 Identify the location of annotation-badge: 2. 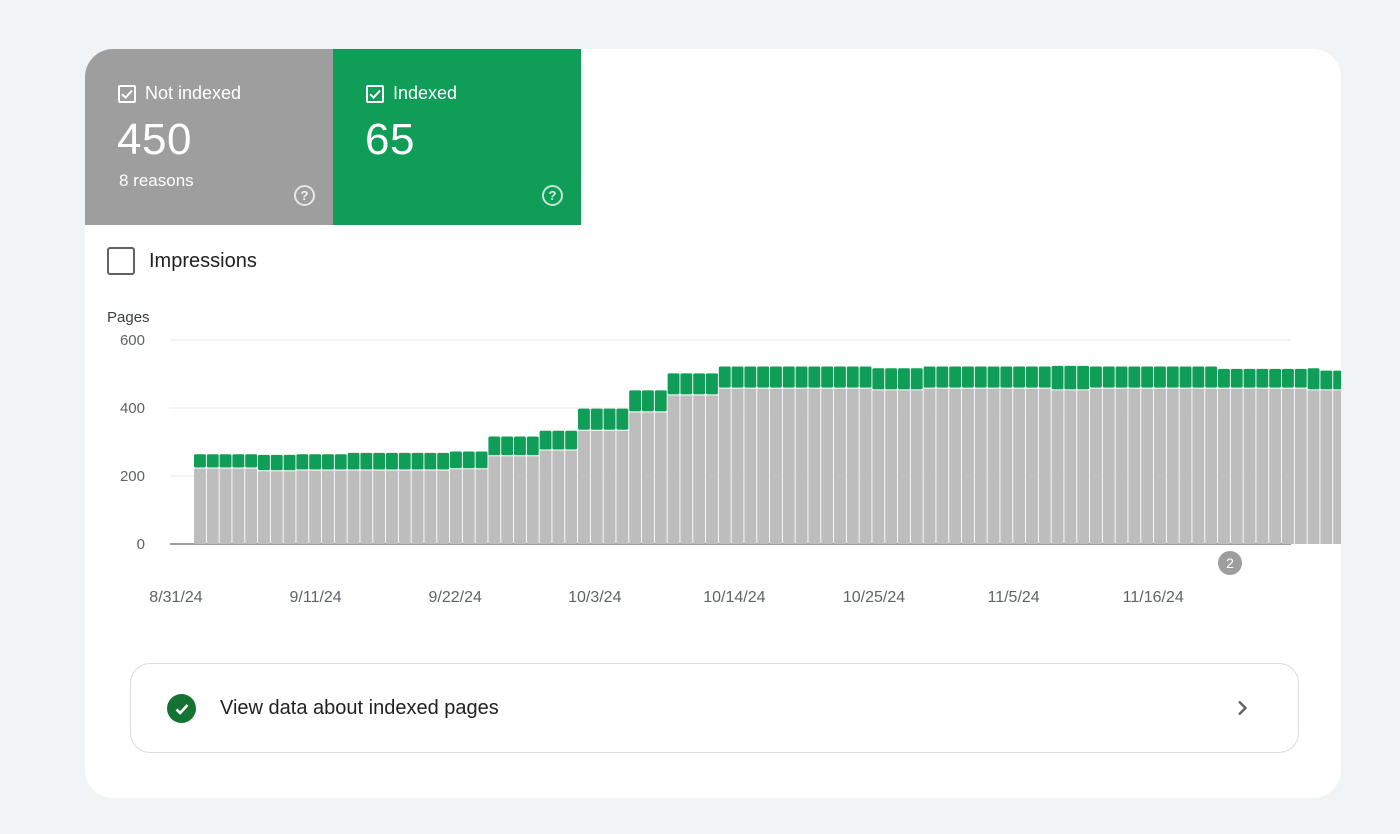
(1230, 563).